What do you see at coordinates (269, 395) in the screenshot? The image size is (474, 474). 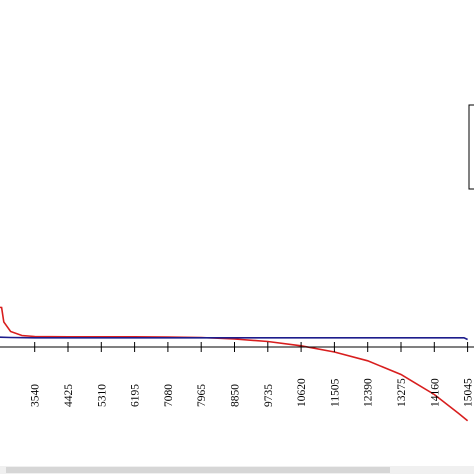 I see `x-tick-label: 9735` at bounding box center [269, 395].